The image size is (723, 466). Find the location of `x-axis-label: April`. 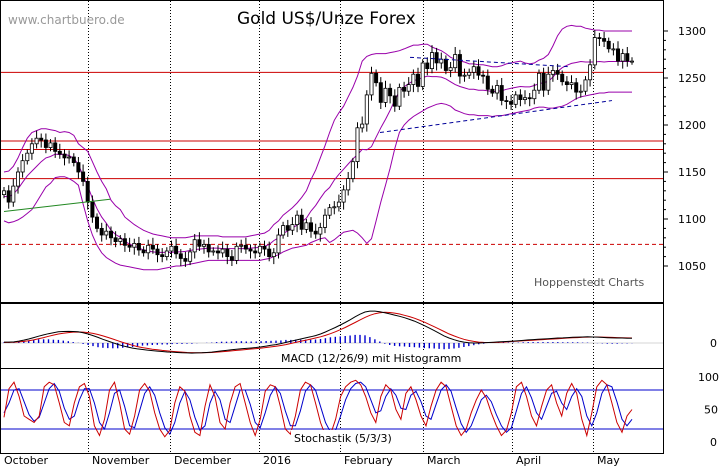

x-axis-label: April is located at coordinates (528, 460).